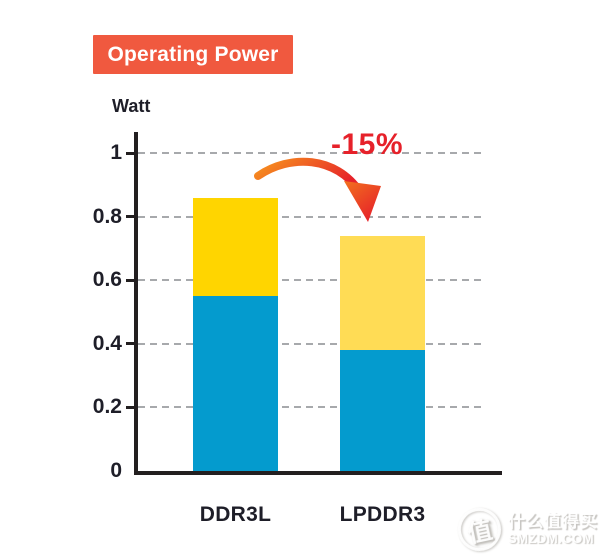  I want to click on watermark-site-name: 什么值得买, so click(553, 522).